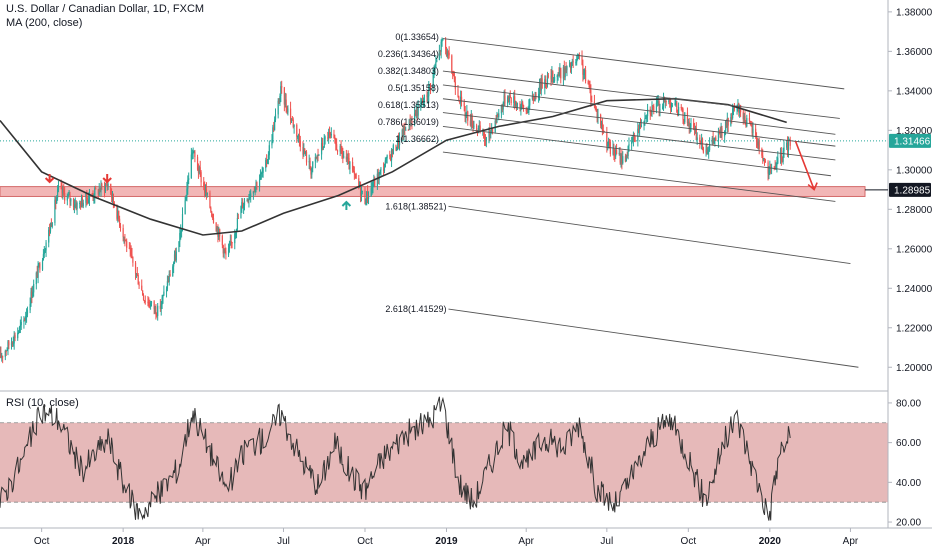  Describe the element at coordinates (105, 9) in the screenshot. I see `symbol-title: U.S. Dollar / Canadian Dollar, 1D, FXCM` at that location.